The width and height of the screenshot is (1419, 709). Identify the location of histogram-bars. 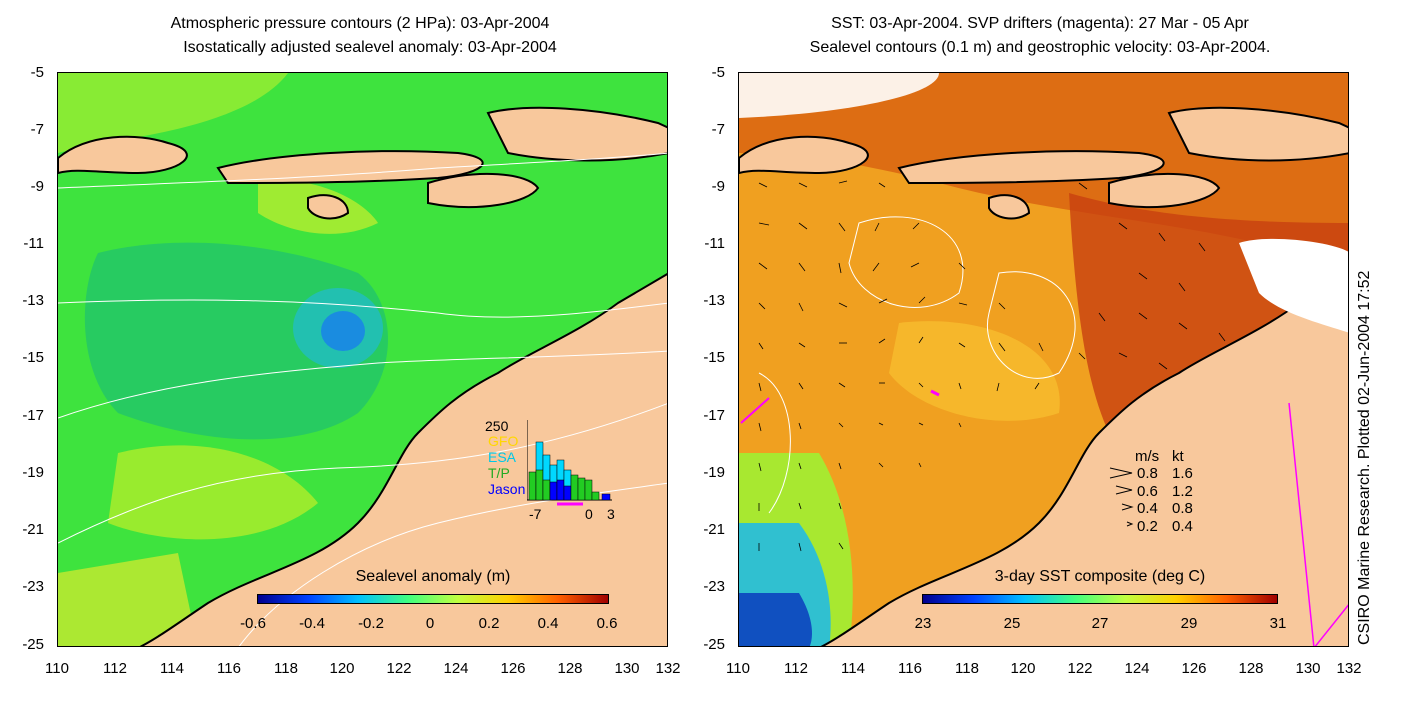
(569, 463).